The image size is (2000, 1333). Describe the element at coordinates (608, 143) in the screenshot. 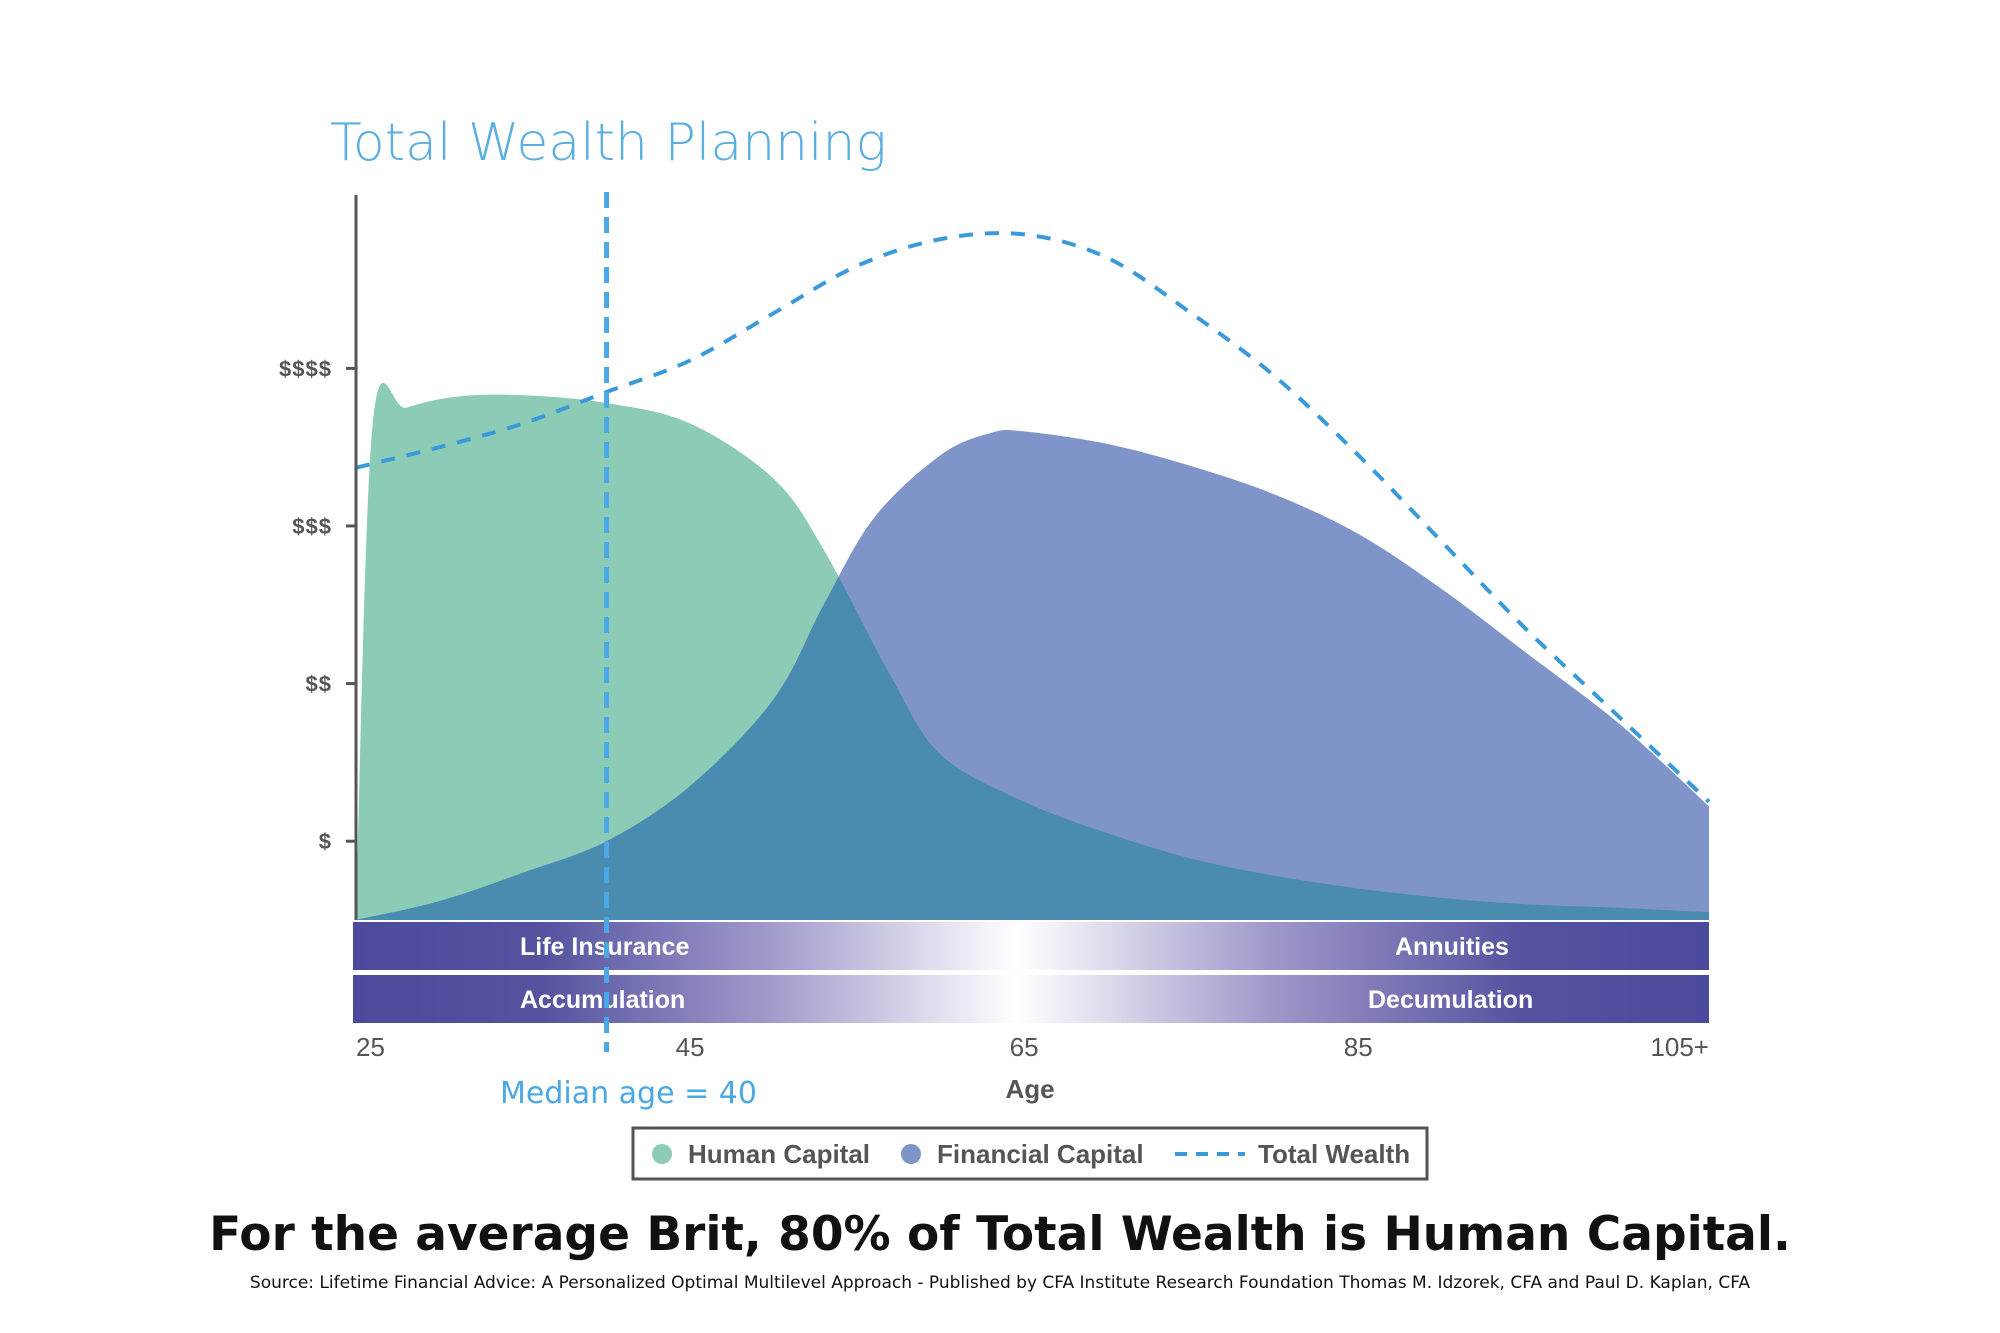

I see `chart-title: Total Wealth Planning` at that location.